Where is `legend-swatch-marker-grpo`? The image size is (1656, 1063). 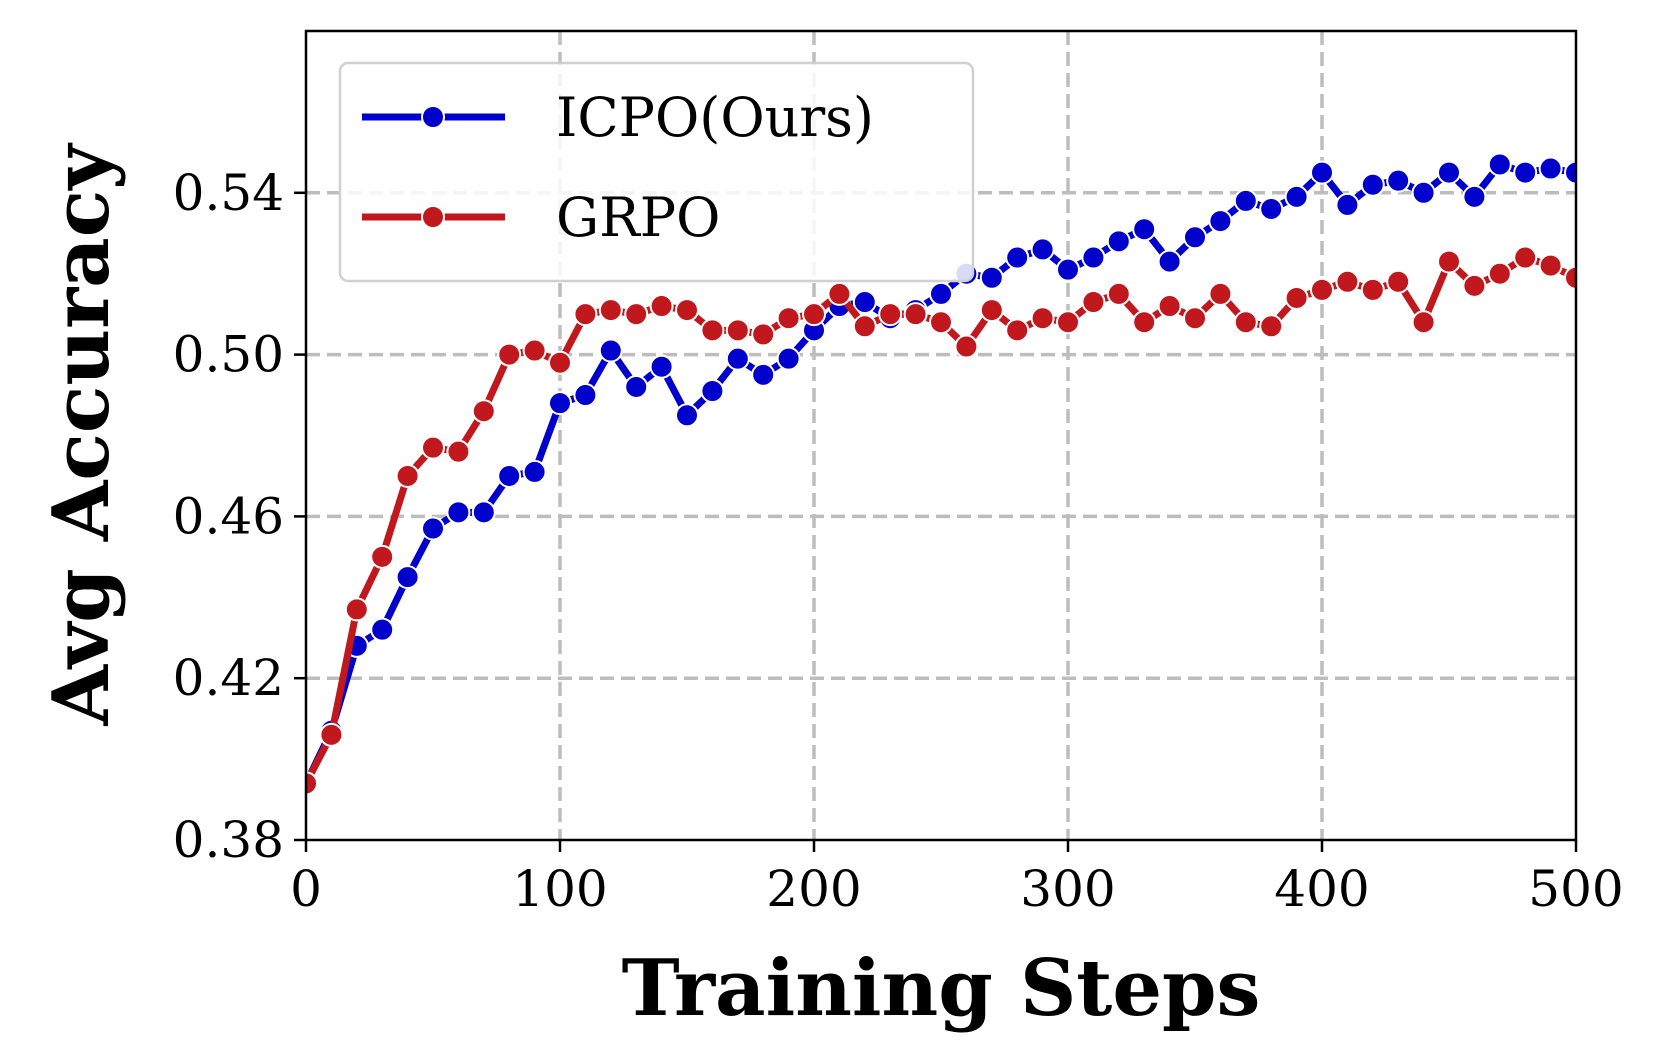
legend-swatch-marker-grpo is located at coordinates (433, 217).